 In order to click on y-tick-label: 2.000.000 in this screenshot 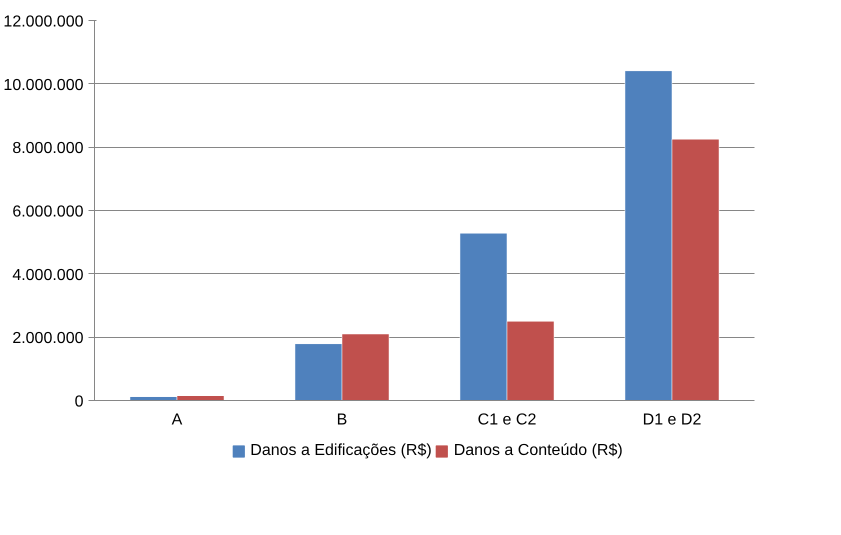, I will do `click(48, 339)`.